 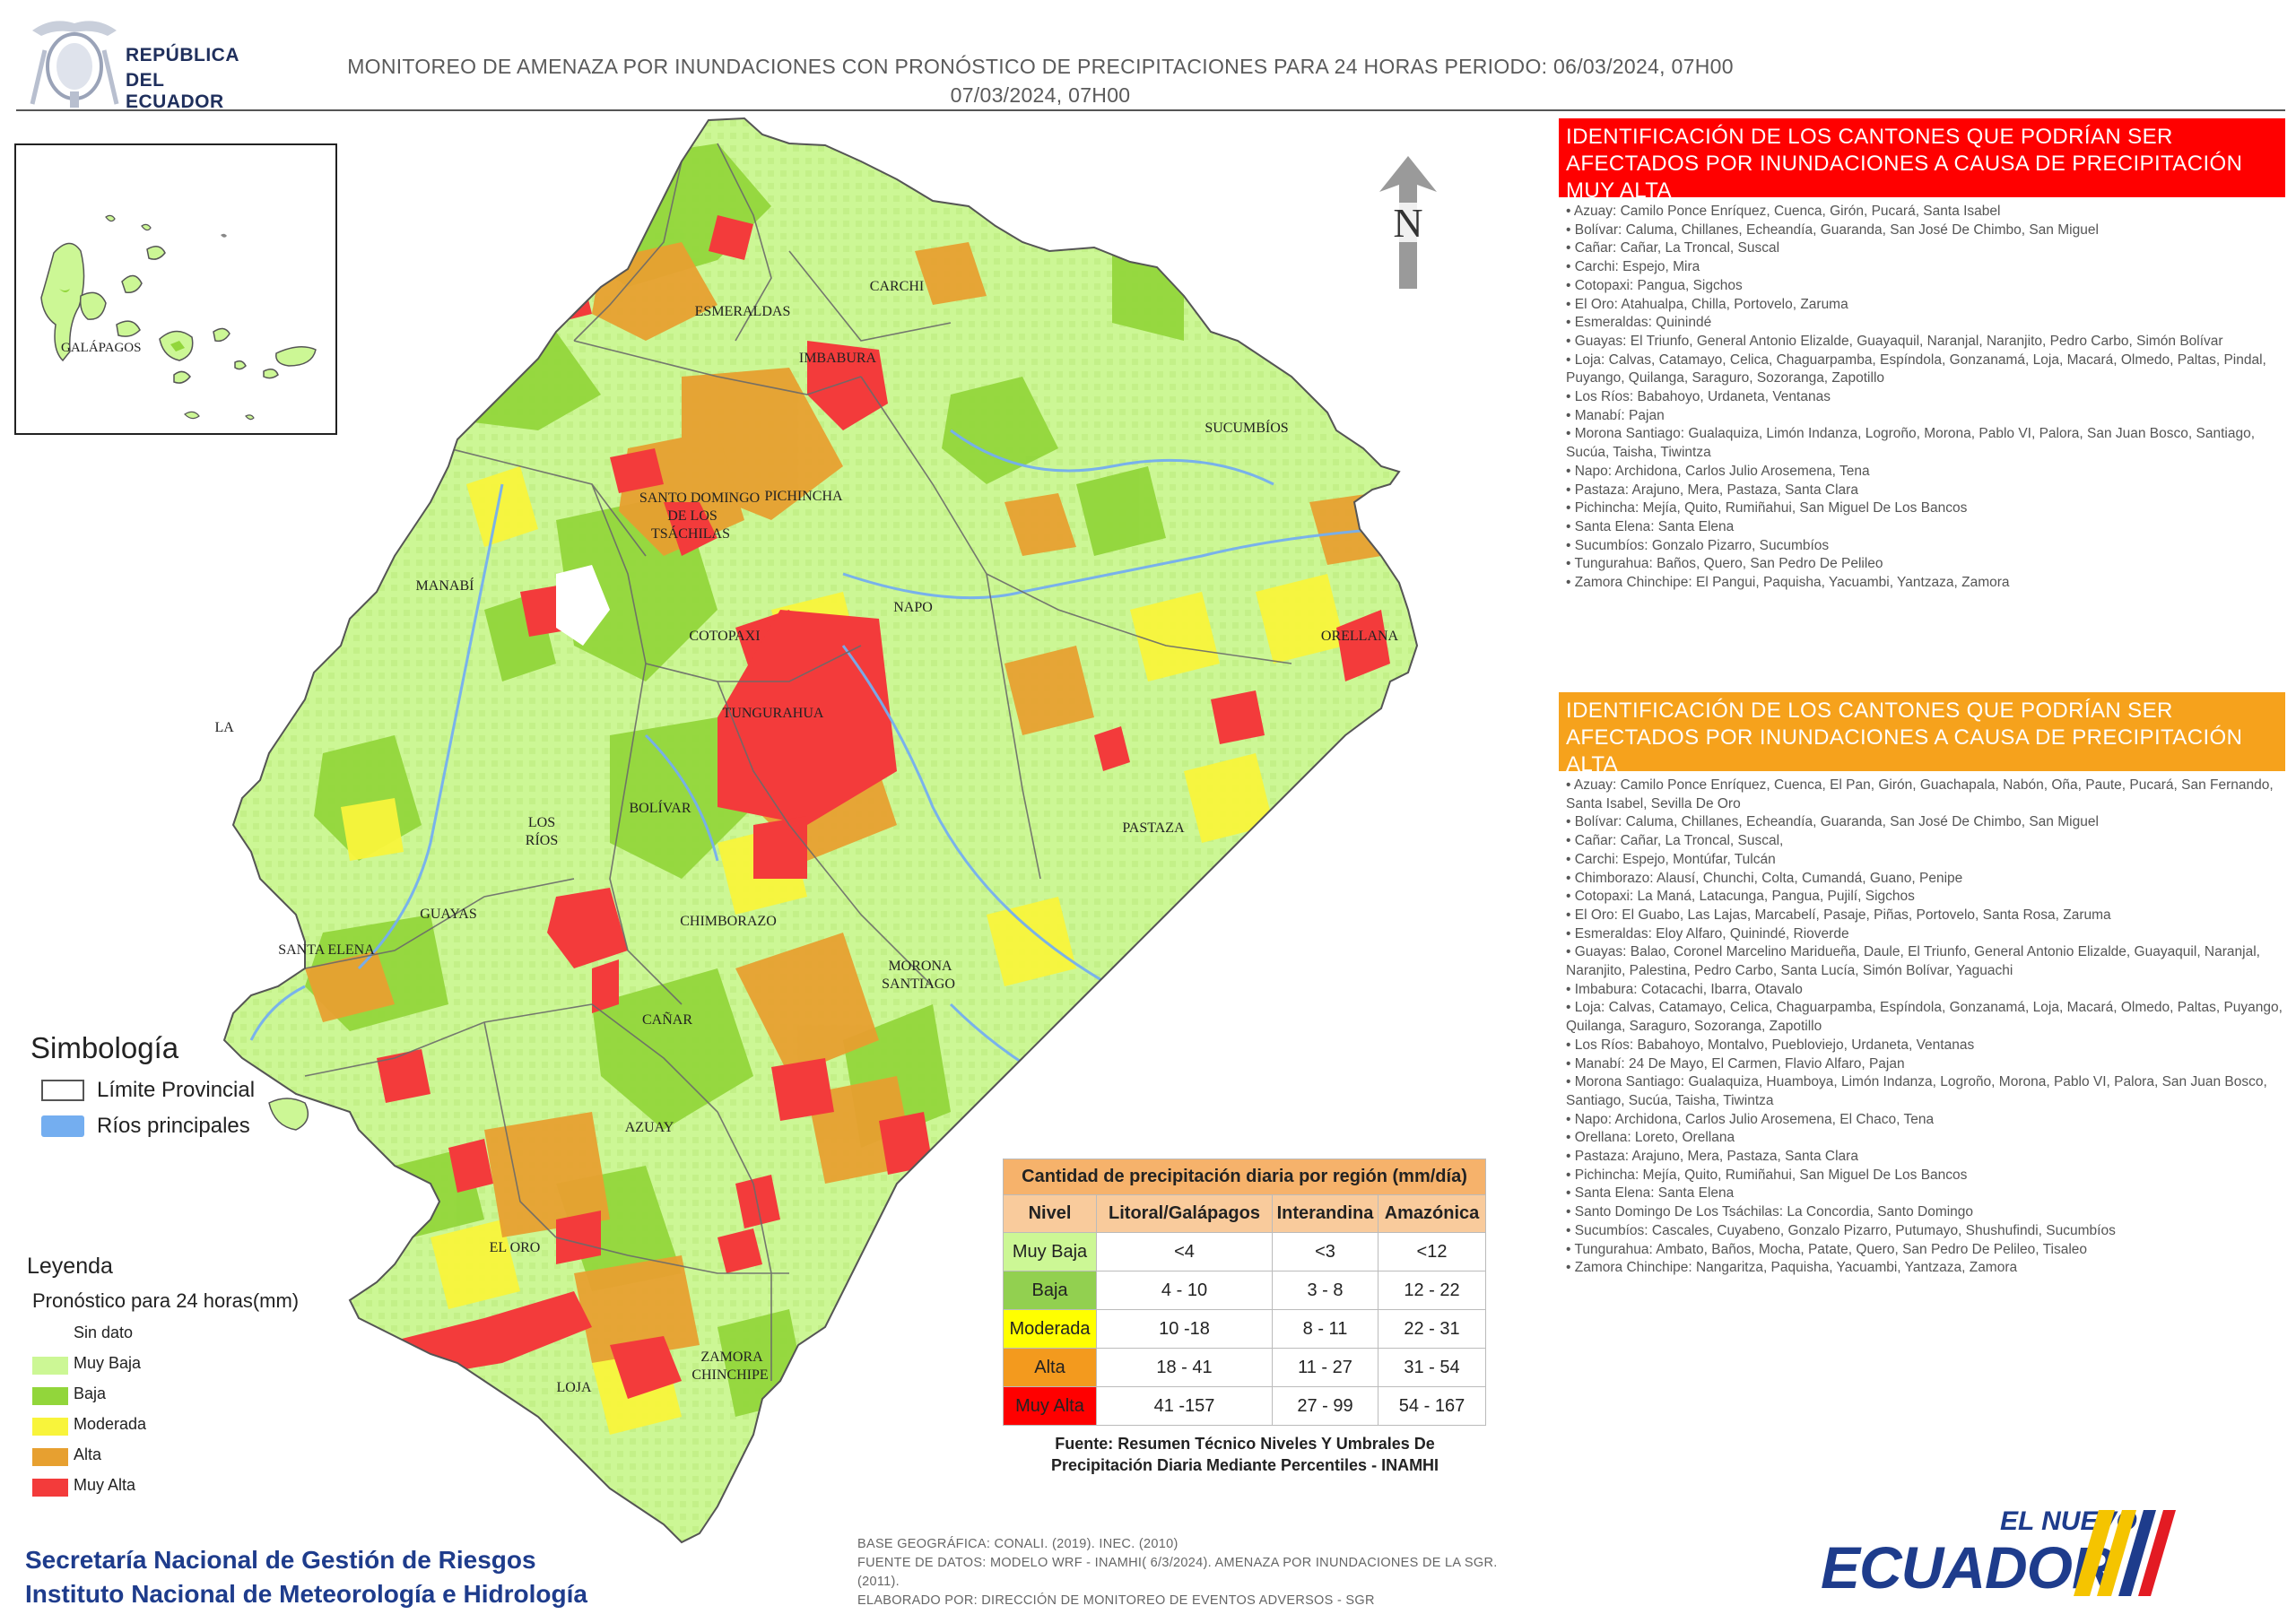 What do you see at coordinates (110, 1424) in the screenshot?
I see `leyenda-label: Moderada` at bounding box center [110, 1424].